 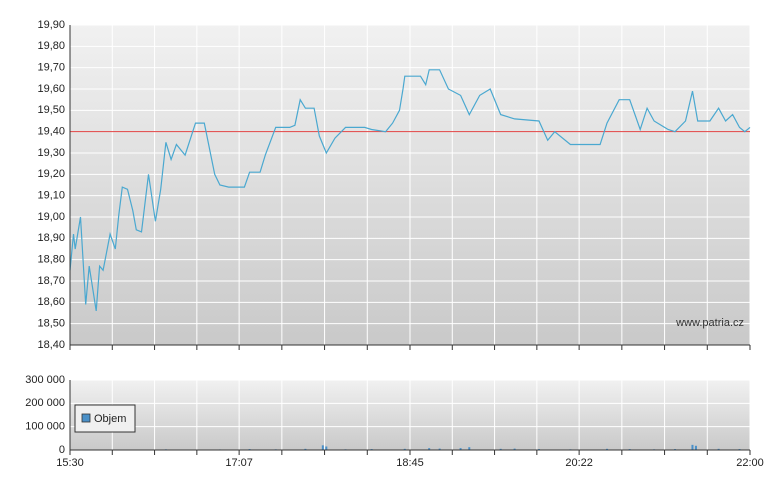 I want to click on y-tick-label: 19,70, so click(x=51, y=68).